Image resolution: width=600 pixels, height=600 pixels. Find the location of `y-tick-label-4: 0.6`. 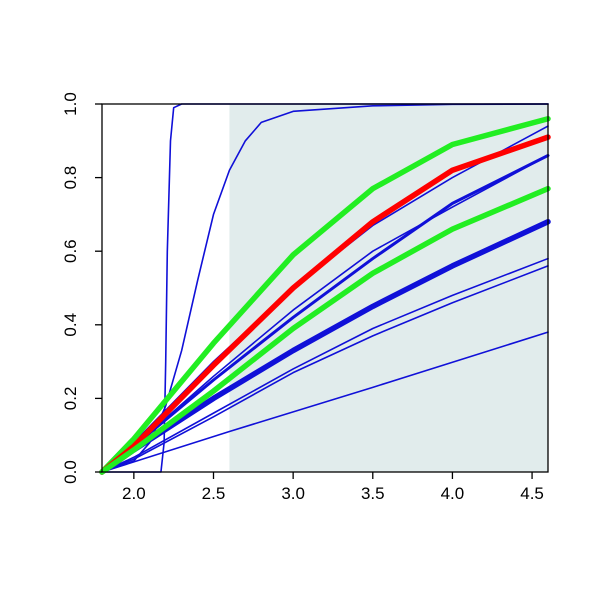

y-tick-label-4: 0.6 is located at coordinates (70, 251).